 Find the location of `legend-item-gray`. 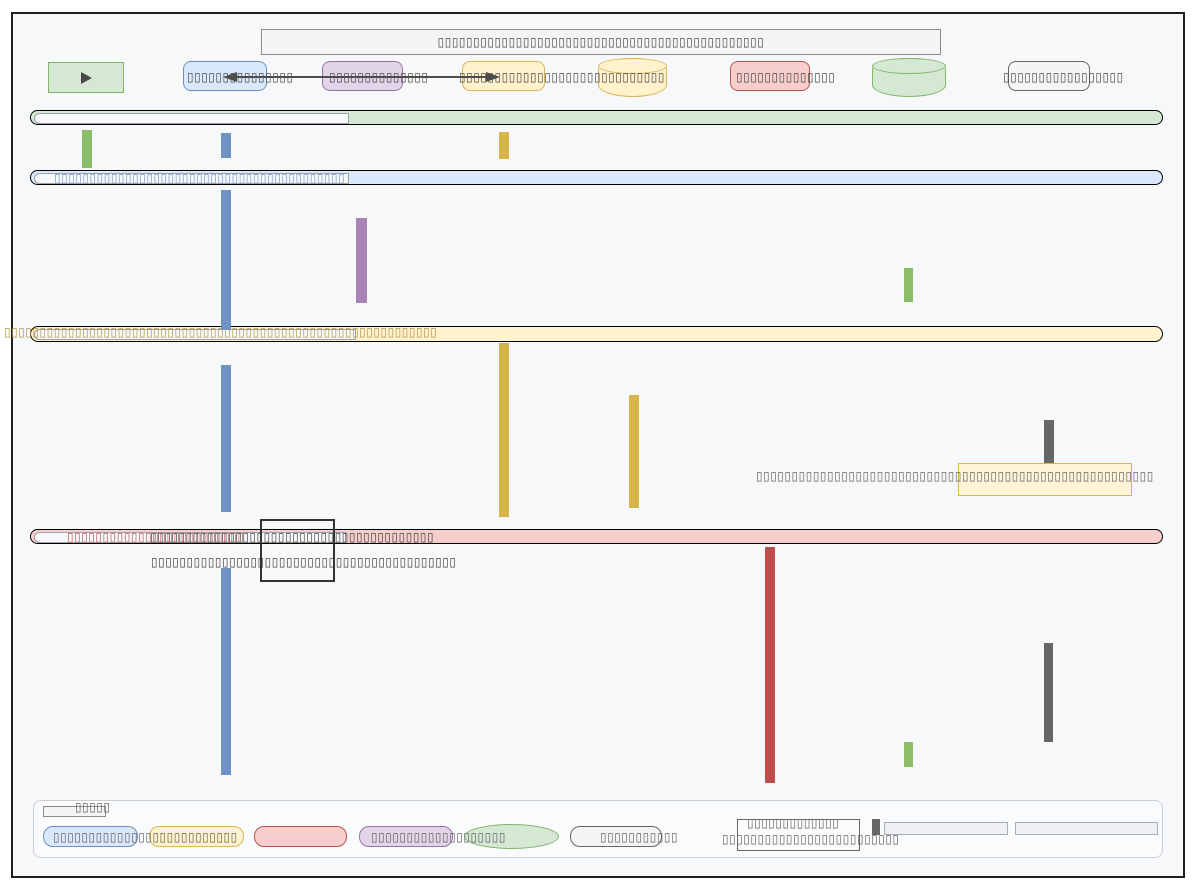

legend-item-gray is located at coordinates (616, 836).